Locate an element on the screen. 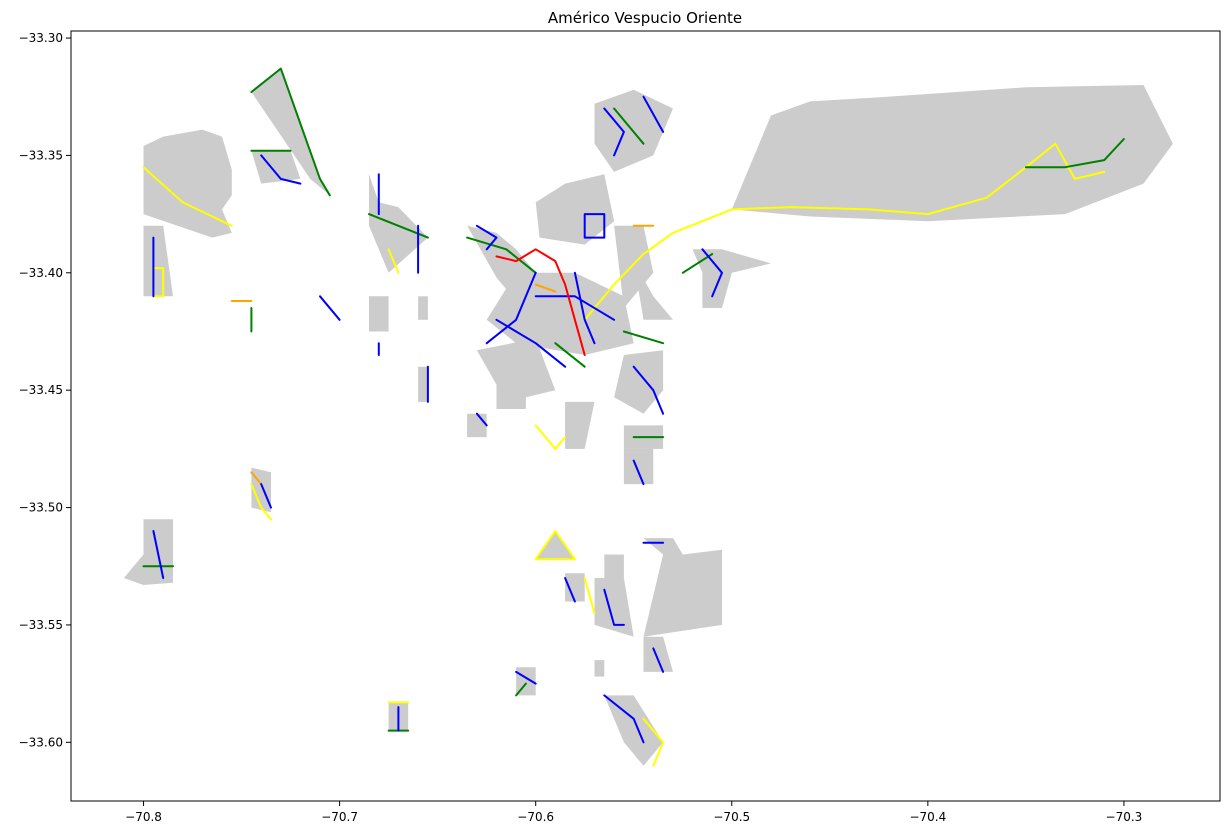 The width and height of the screenshot is (1230, 835). y-tick-label: −33.45 is located at coordinates (41, 390).